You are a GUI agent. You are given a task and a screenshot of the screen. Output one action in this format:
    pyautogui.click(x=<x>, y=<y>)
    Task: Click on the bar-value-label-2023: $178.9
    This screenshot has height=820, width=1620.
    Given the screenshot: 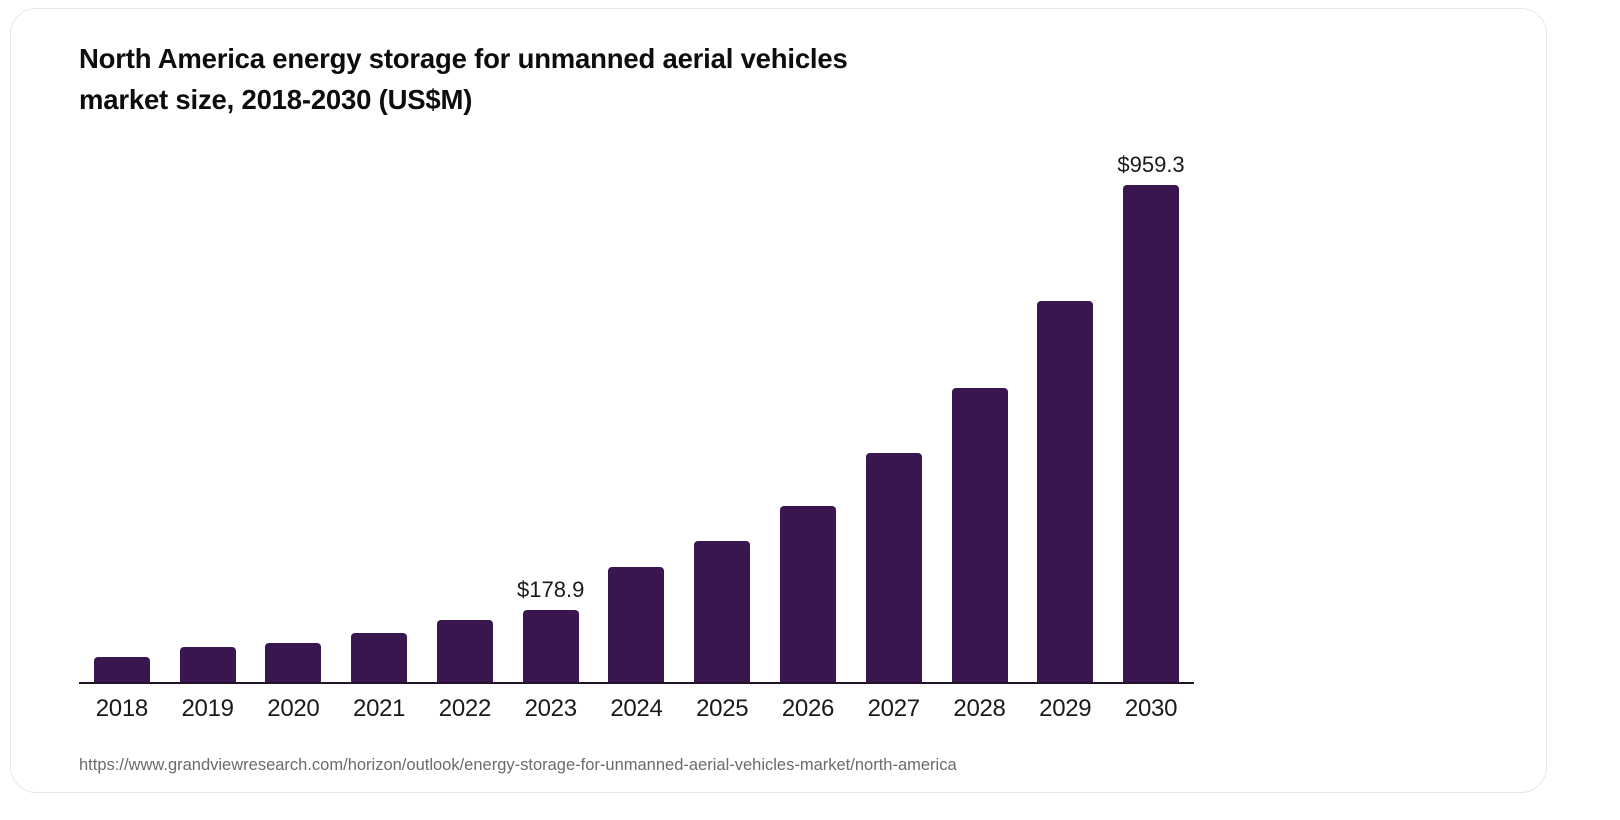 What is the action you would take?
    pyautogui.click(x=551, y=589)
    